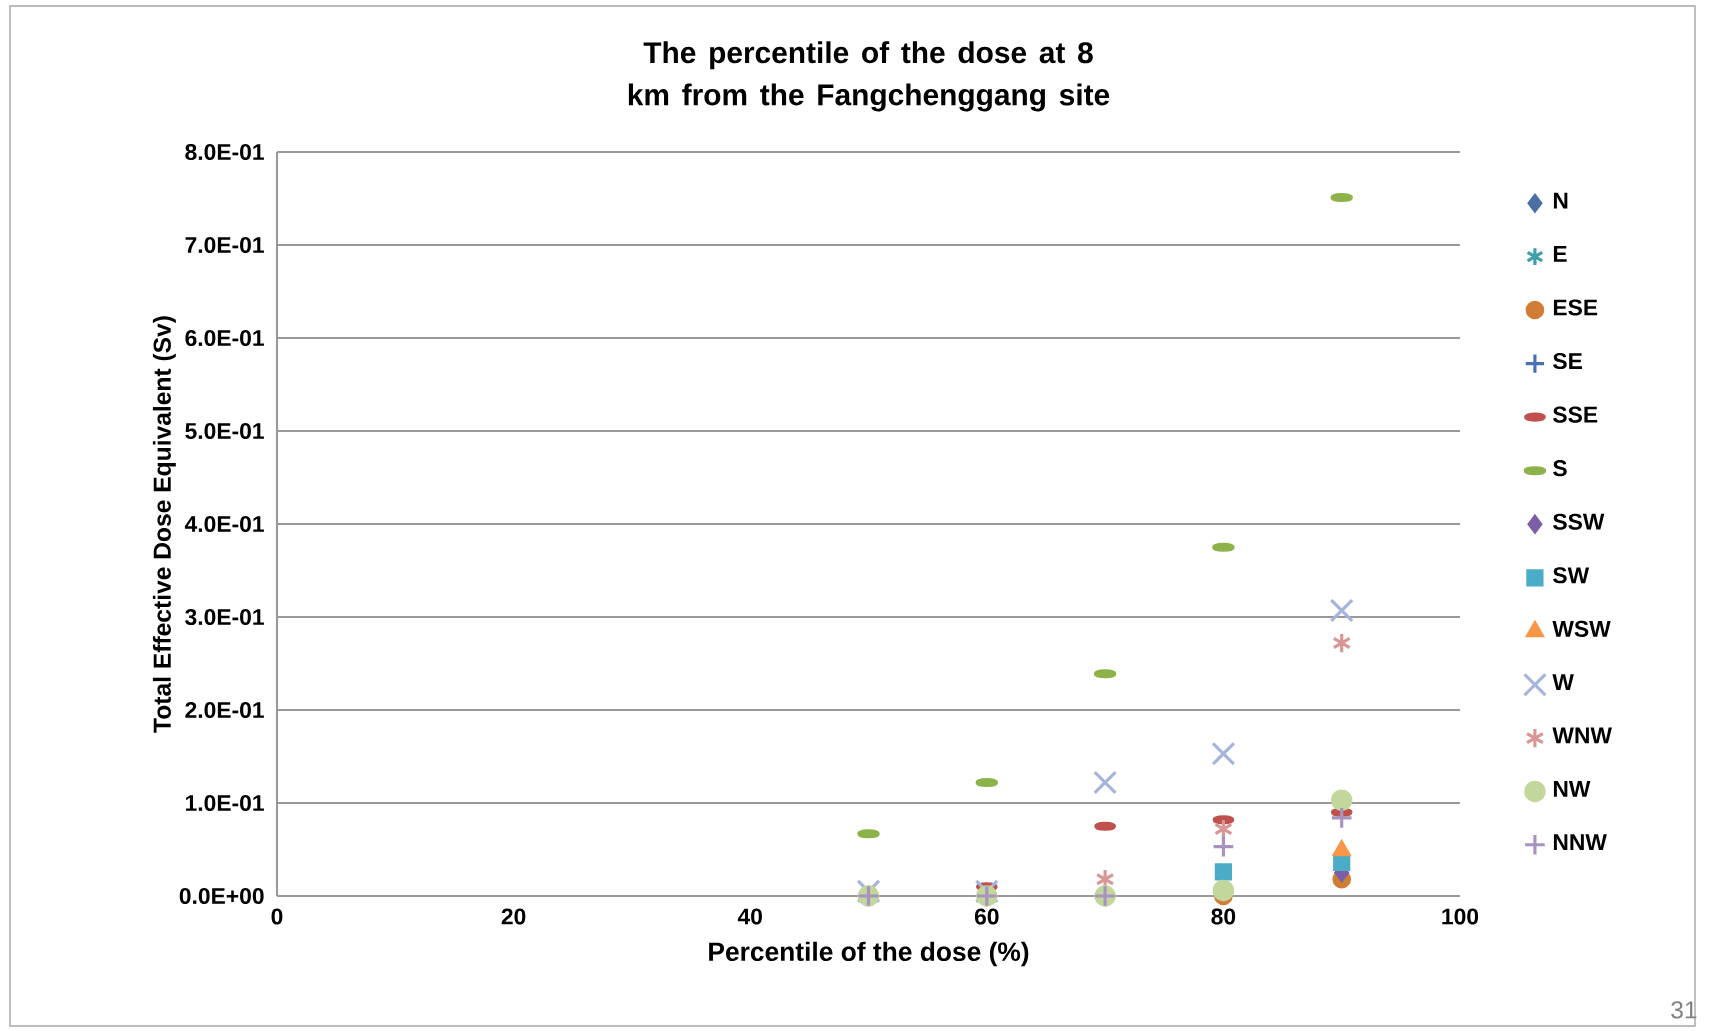 Image resolution: width=1717 pixels, height=1031 pixels. What do you see at coordinates (1460, 916) in the screenshot?
I see `x-tick-label: 100` at bounding box center [1460, 916].